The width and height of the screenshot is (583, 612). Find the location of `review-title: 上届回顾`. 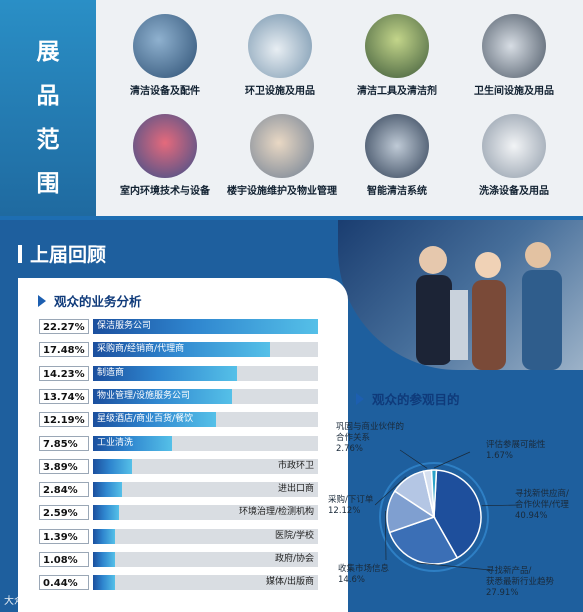

review-title: 上届回顾 is located at coordinates (68, 255).